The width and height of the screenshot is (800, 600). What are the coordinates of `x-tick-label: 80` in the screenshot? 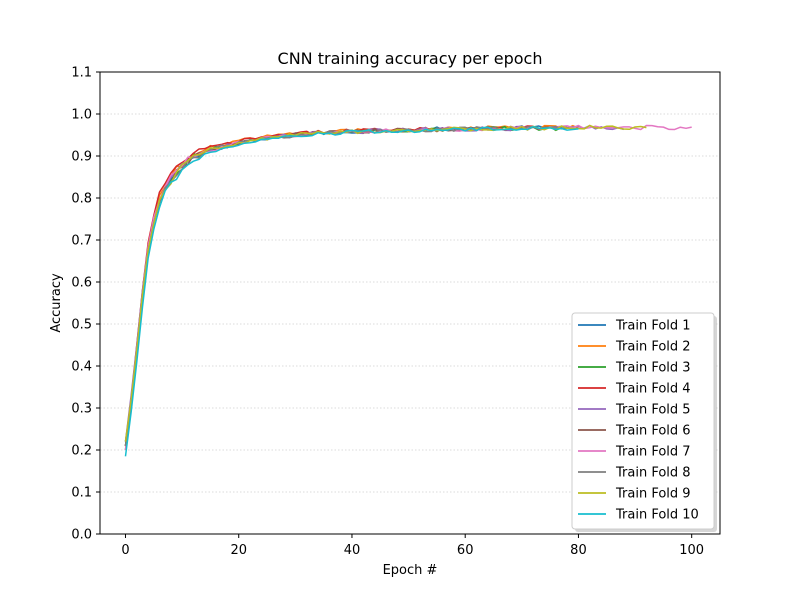 It's located at (578, 550).